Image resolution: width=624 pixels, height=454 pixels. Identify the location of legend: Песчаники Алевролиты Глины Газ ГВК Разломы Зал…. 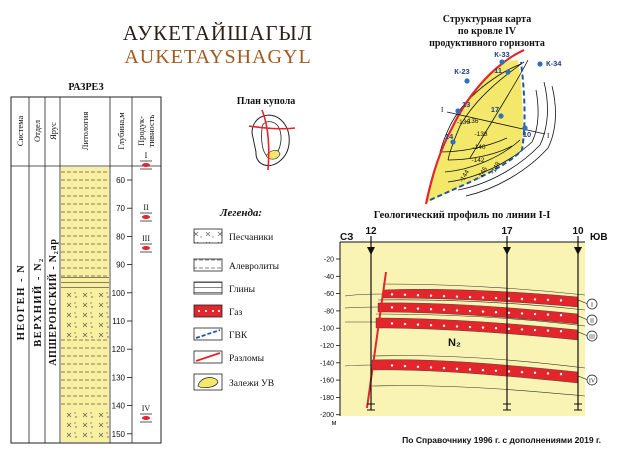
(236, 309).